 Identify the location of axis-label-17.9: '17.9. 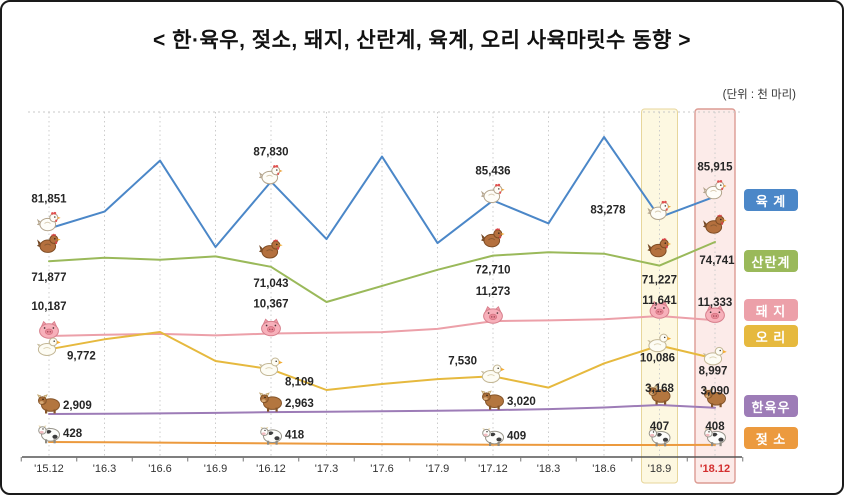
(438, 469).